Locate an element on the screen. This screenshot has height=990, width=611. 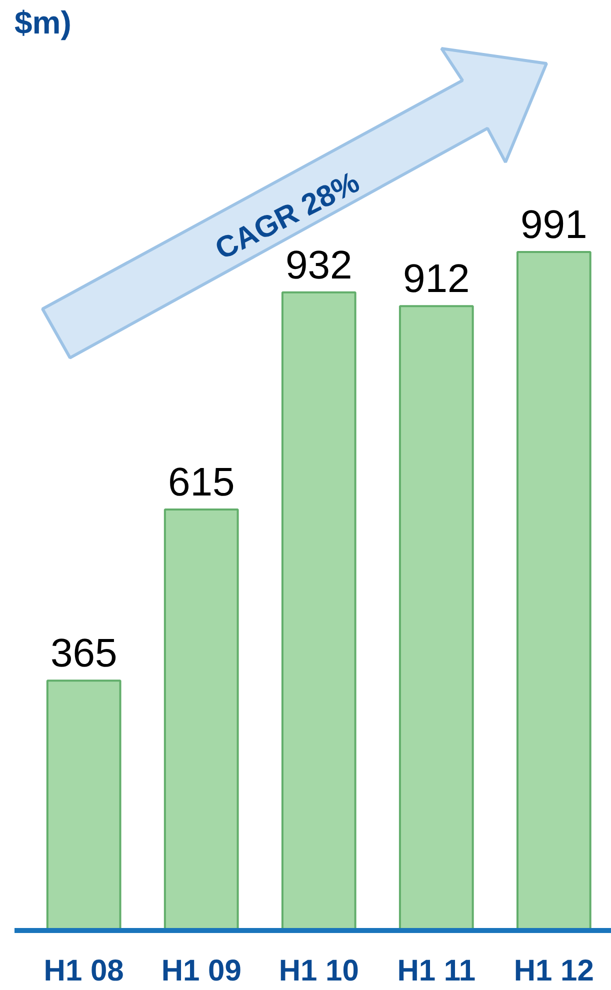
x-tick-label: H1 11 is located at coordinates (436, 971).